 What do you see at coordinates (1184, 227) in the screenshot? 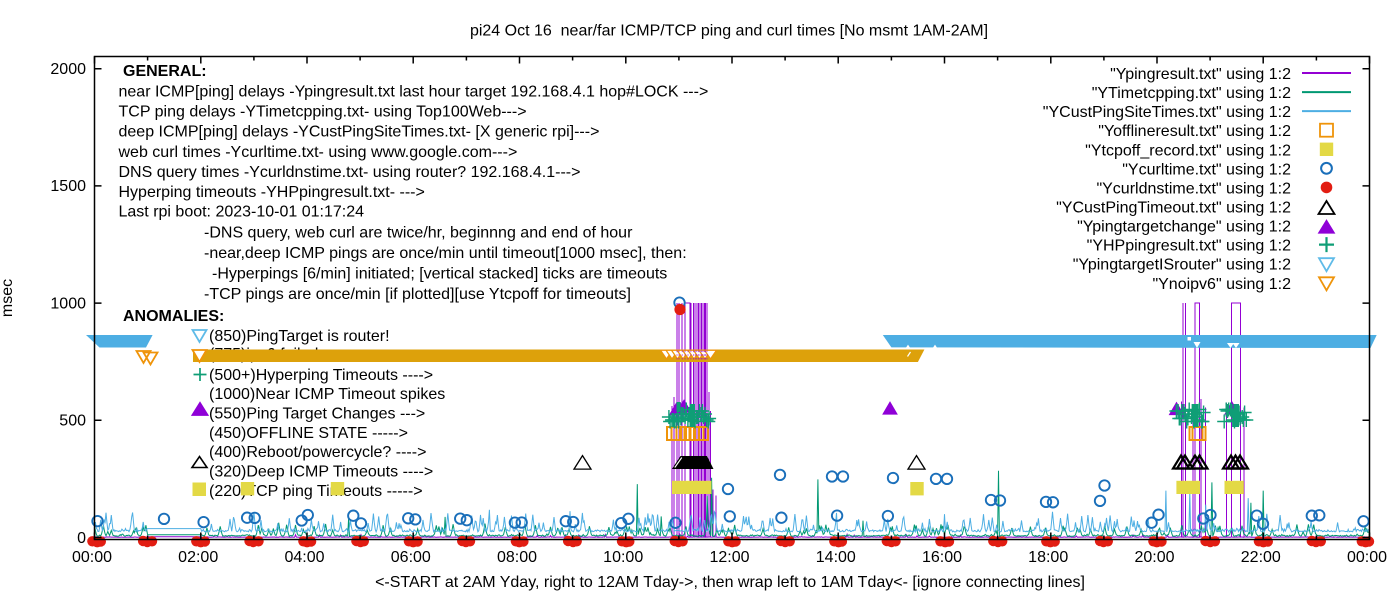
I see `svg-text: "Ypingtargetchange" using 1:2` at bounding box center [1184, 227].